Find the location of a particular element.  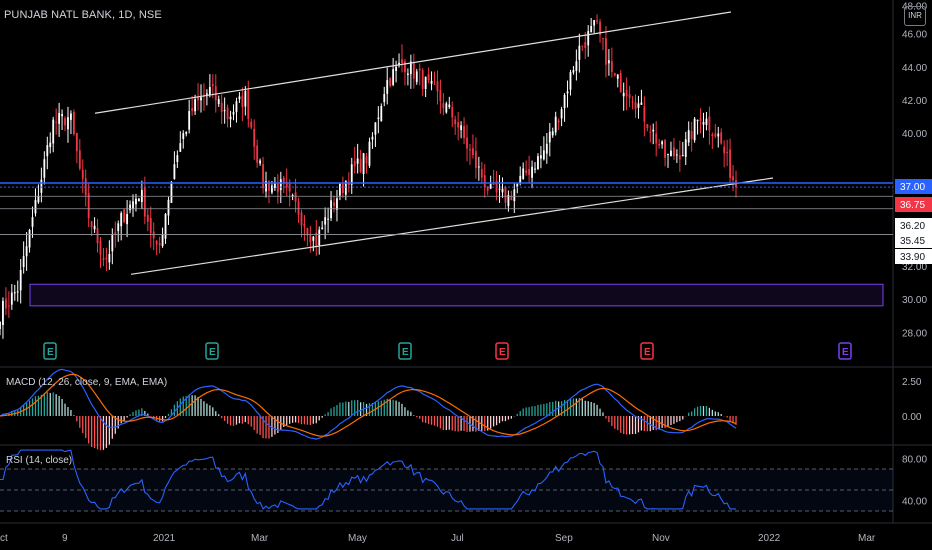

macd-signal-line is located at coordinates (368, 405).